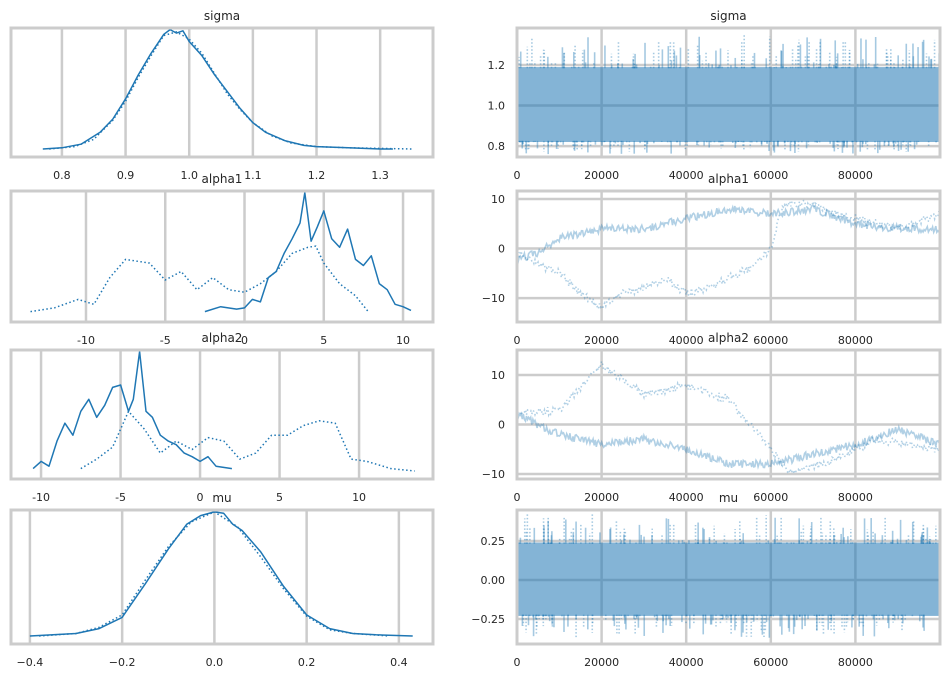 The image size is (950, 694). What do you see at coordinates (493, 580) in the screenshot?
I see `y-tick-label: 0.00` at bounding box center [493, 580].